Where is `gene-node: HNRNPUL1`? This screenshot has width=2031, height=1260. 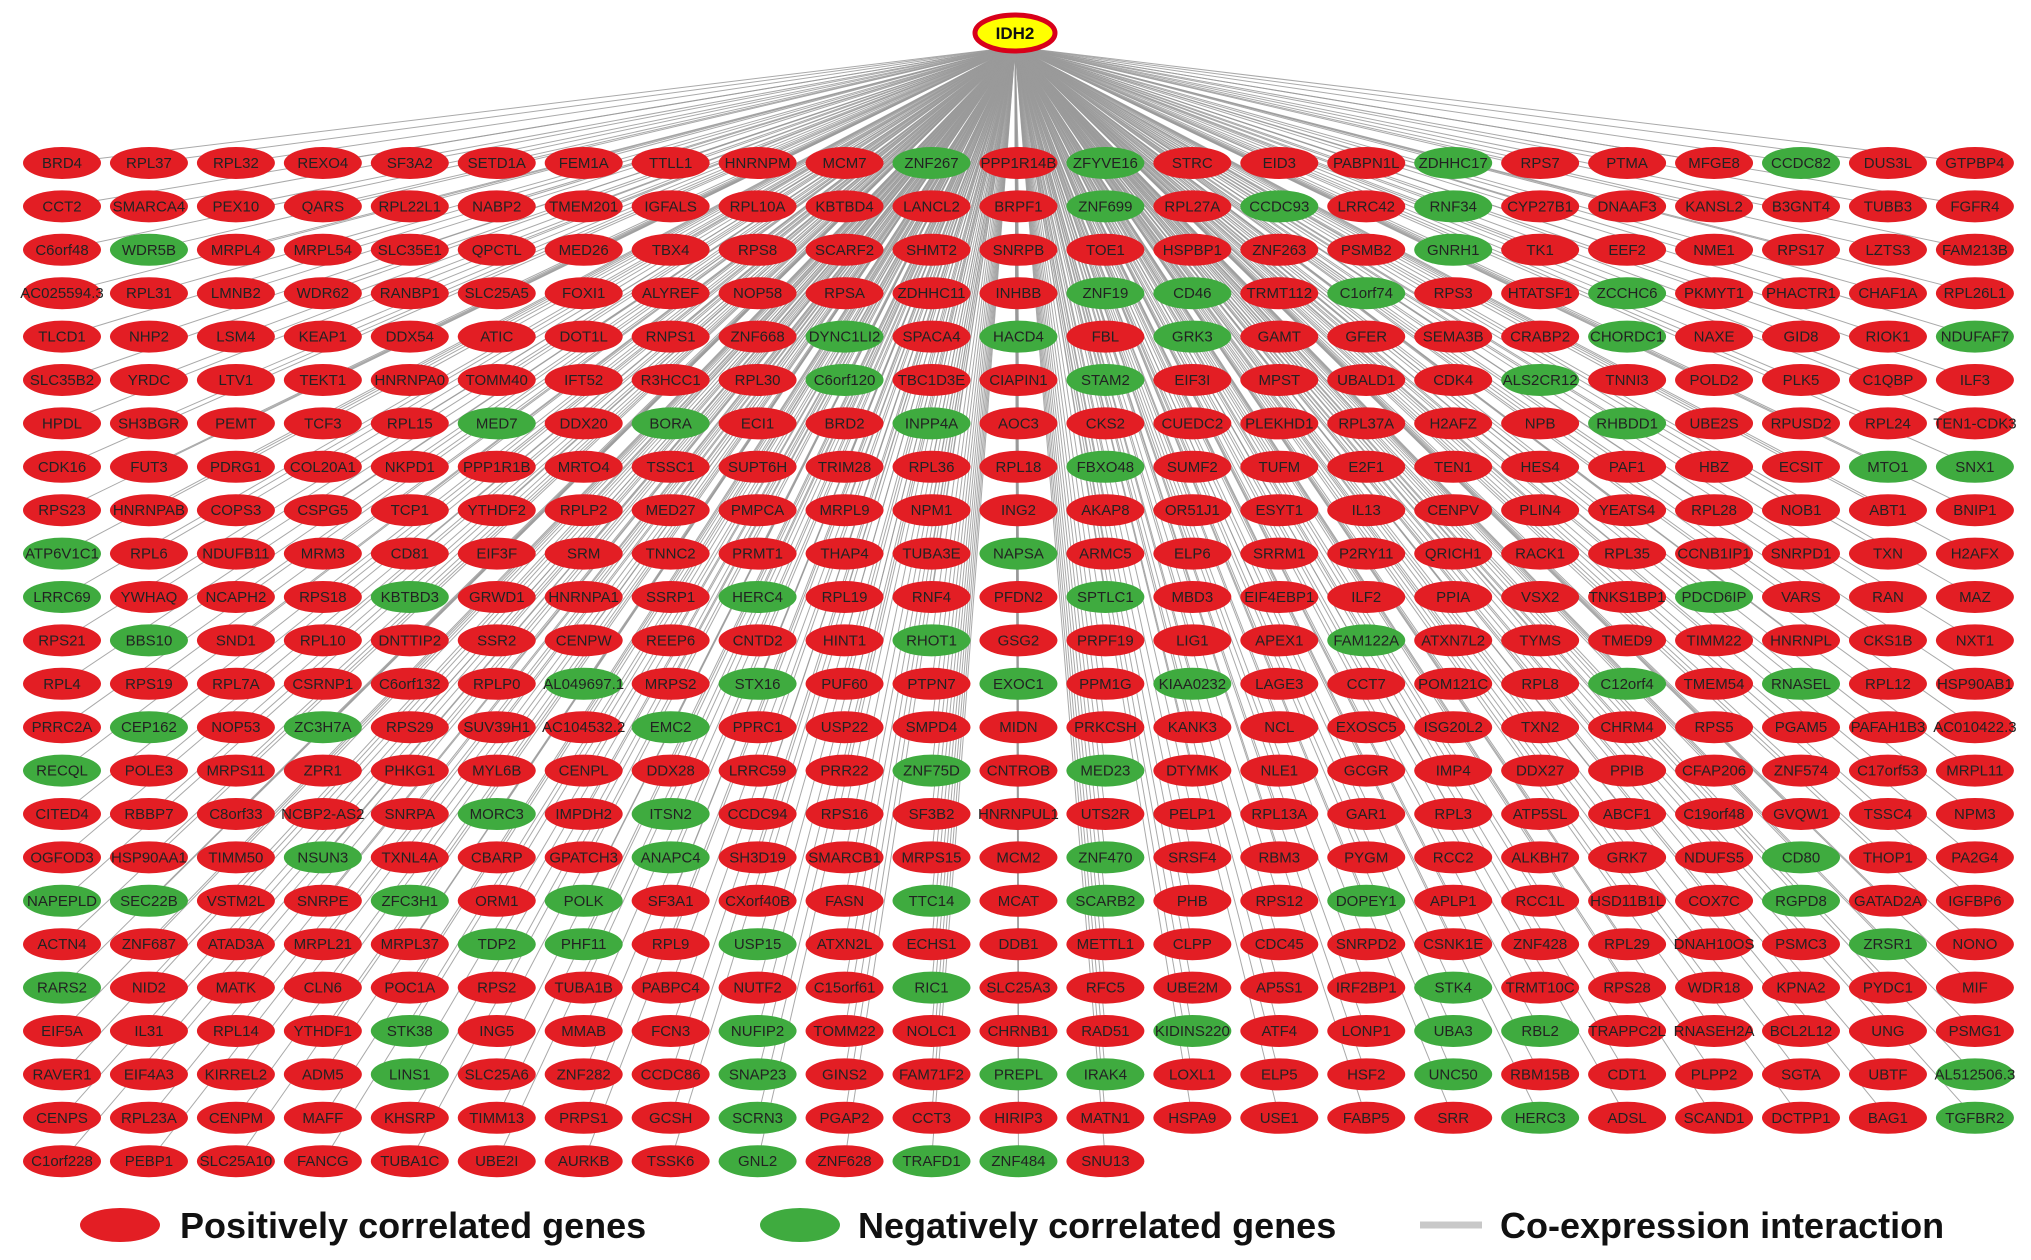
gene-node: HNRNPUL1 is located at coordinates (1018, 814).